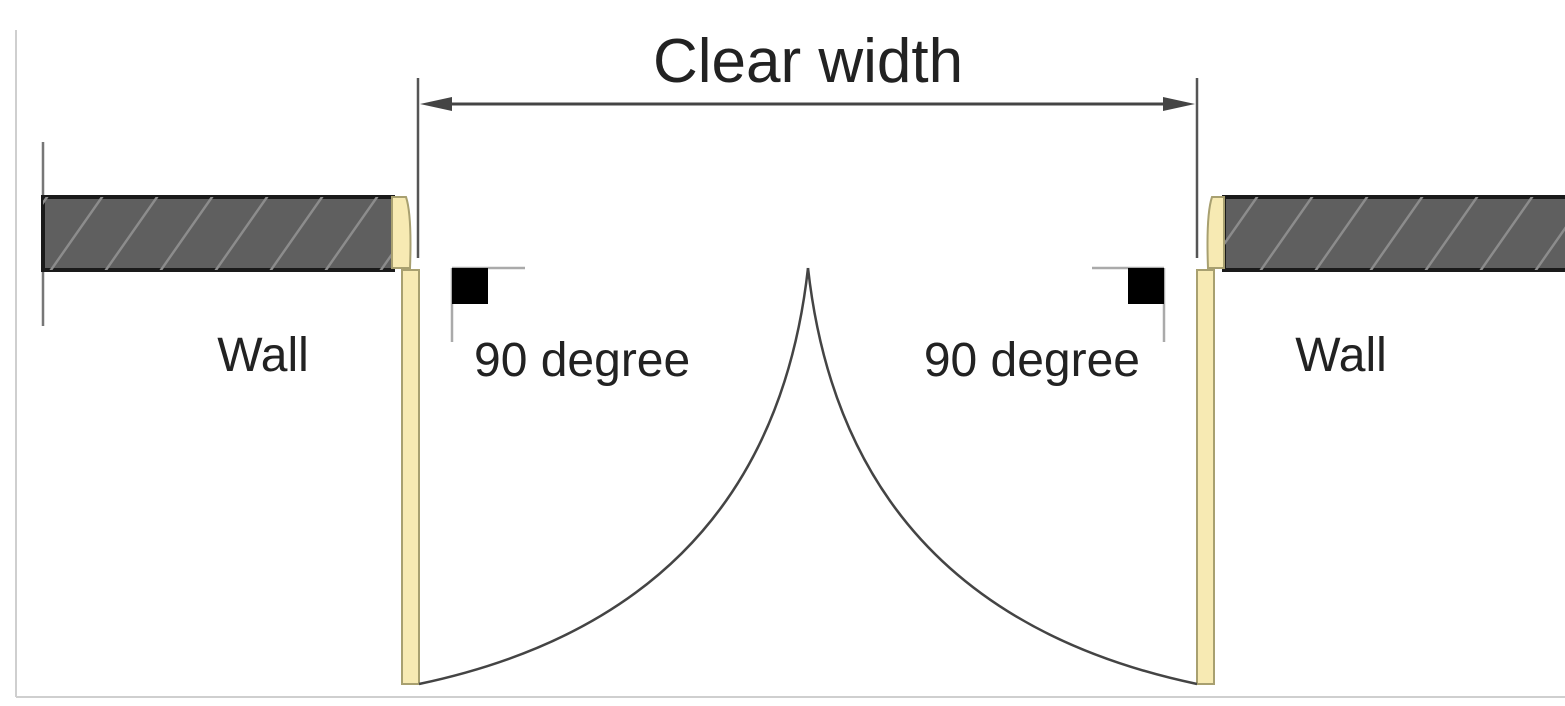 This screenshot has height=706, width=1565. What do you see at coordinates (410, 477) in the screenshot?
I see `door-leaf-left` at bounding box center [410, 477].